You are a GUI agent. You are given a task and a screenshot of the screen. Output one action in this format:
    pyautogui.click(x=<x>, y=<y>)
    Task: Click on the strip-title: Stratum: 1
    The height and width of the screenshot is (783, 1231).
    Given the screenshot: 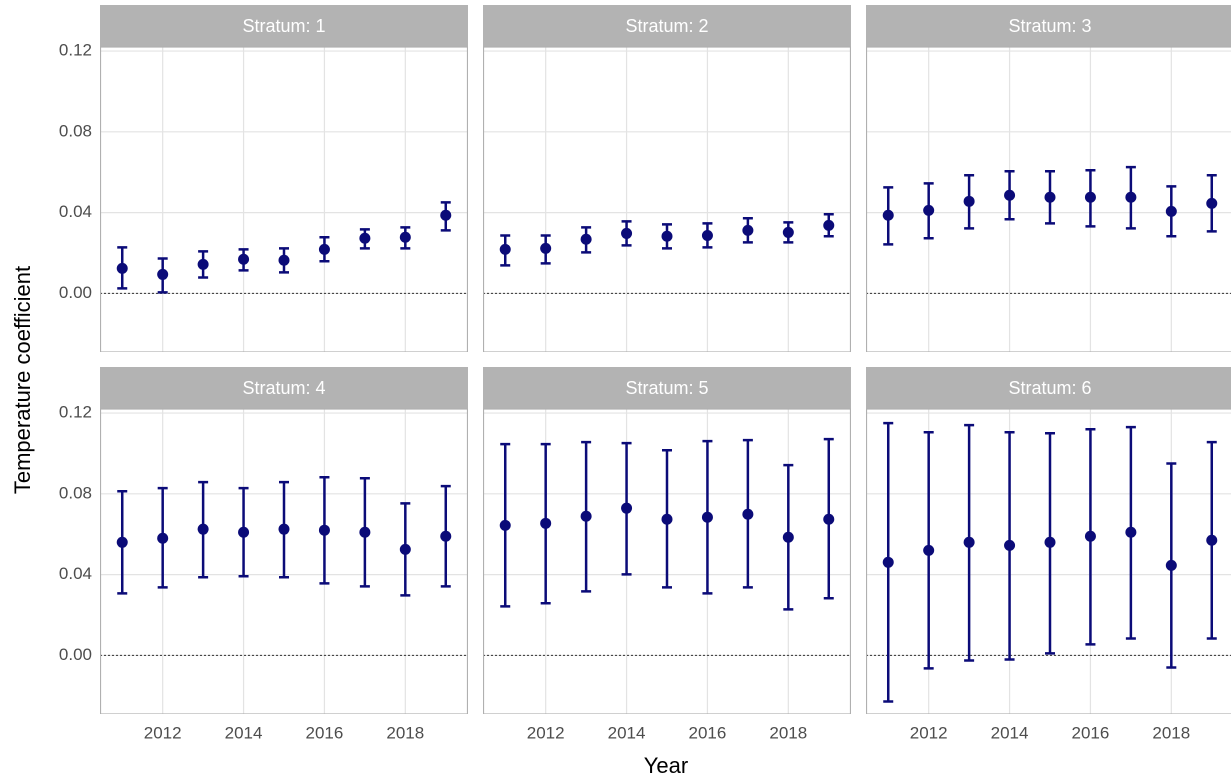 What is the action you would take?
    pyautogui.click(x=283, y=26)
    